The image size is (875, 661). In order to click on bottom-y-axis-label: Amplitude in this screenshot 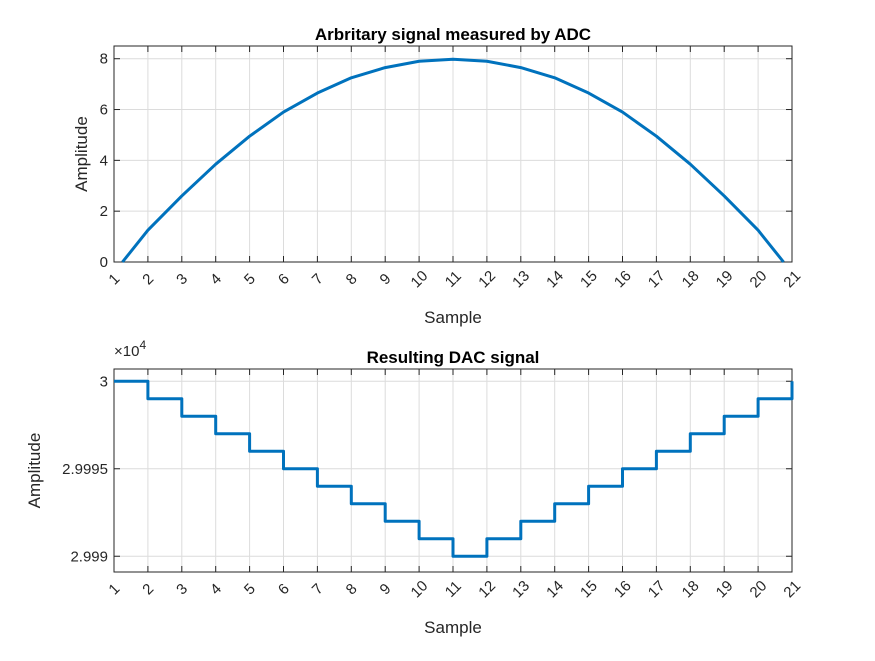, I will do `click(34, 471)`.